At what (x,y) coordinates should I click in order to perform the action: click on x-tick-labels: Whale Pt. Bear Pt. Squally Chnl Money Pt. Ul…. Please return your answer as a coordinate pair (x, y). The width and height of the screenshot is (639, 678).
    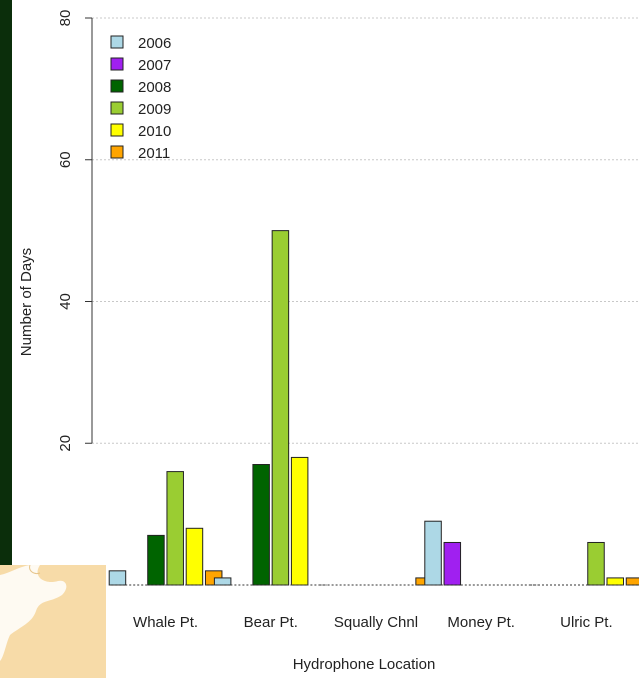
    Looking at the image, I should click on (373, 622).